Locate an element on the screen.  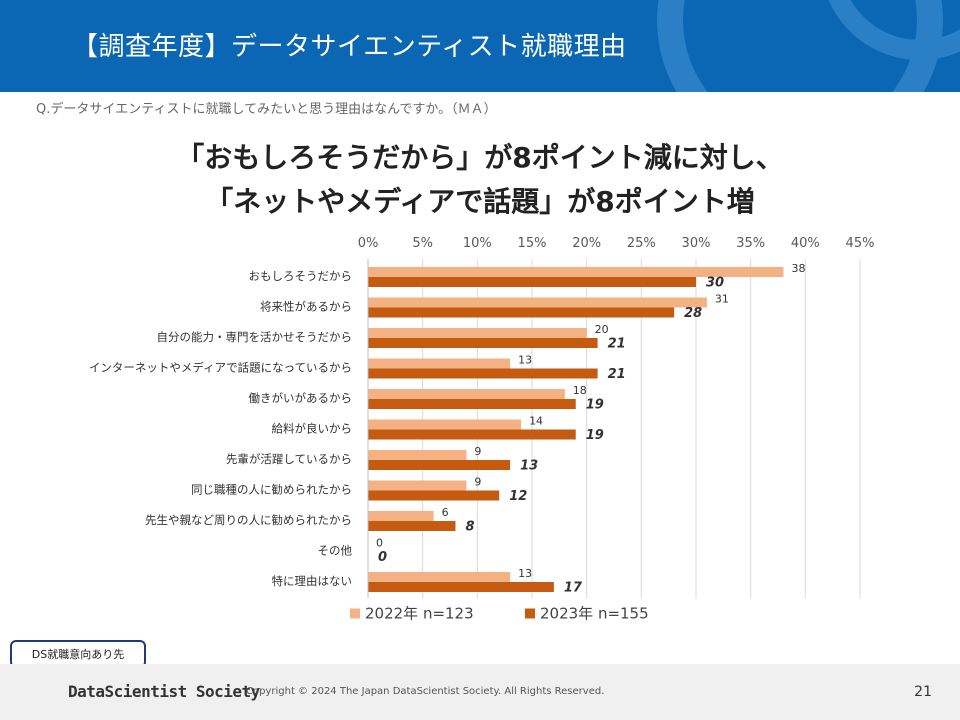
header-bar: 【調査年度】データサイエンティスト就職理由 is located at coordinates (480, 46).